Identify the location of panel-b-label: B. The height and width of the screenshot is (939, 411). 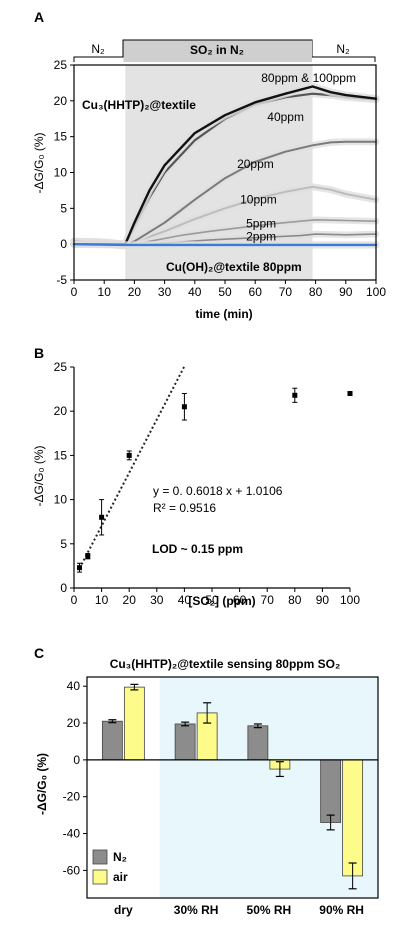
(39, 353).